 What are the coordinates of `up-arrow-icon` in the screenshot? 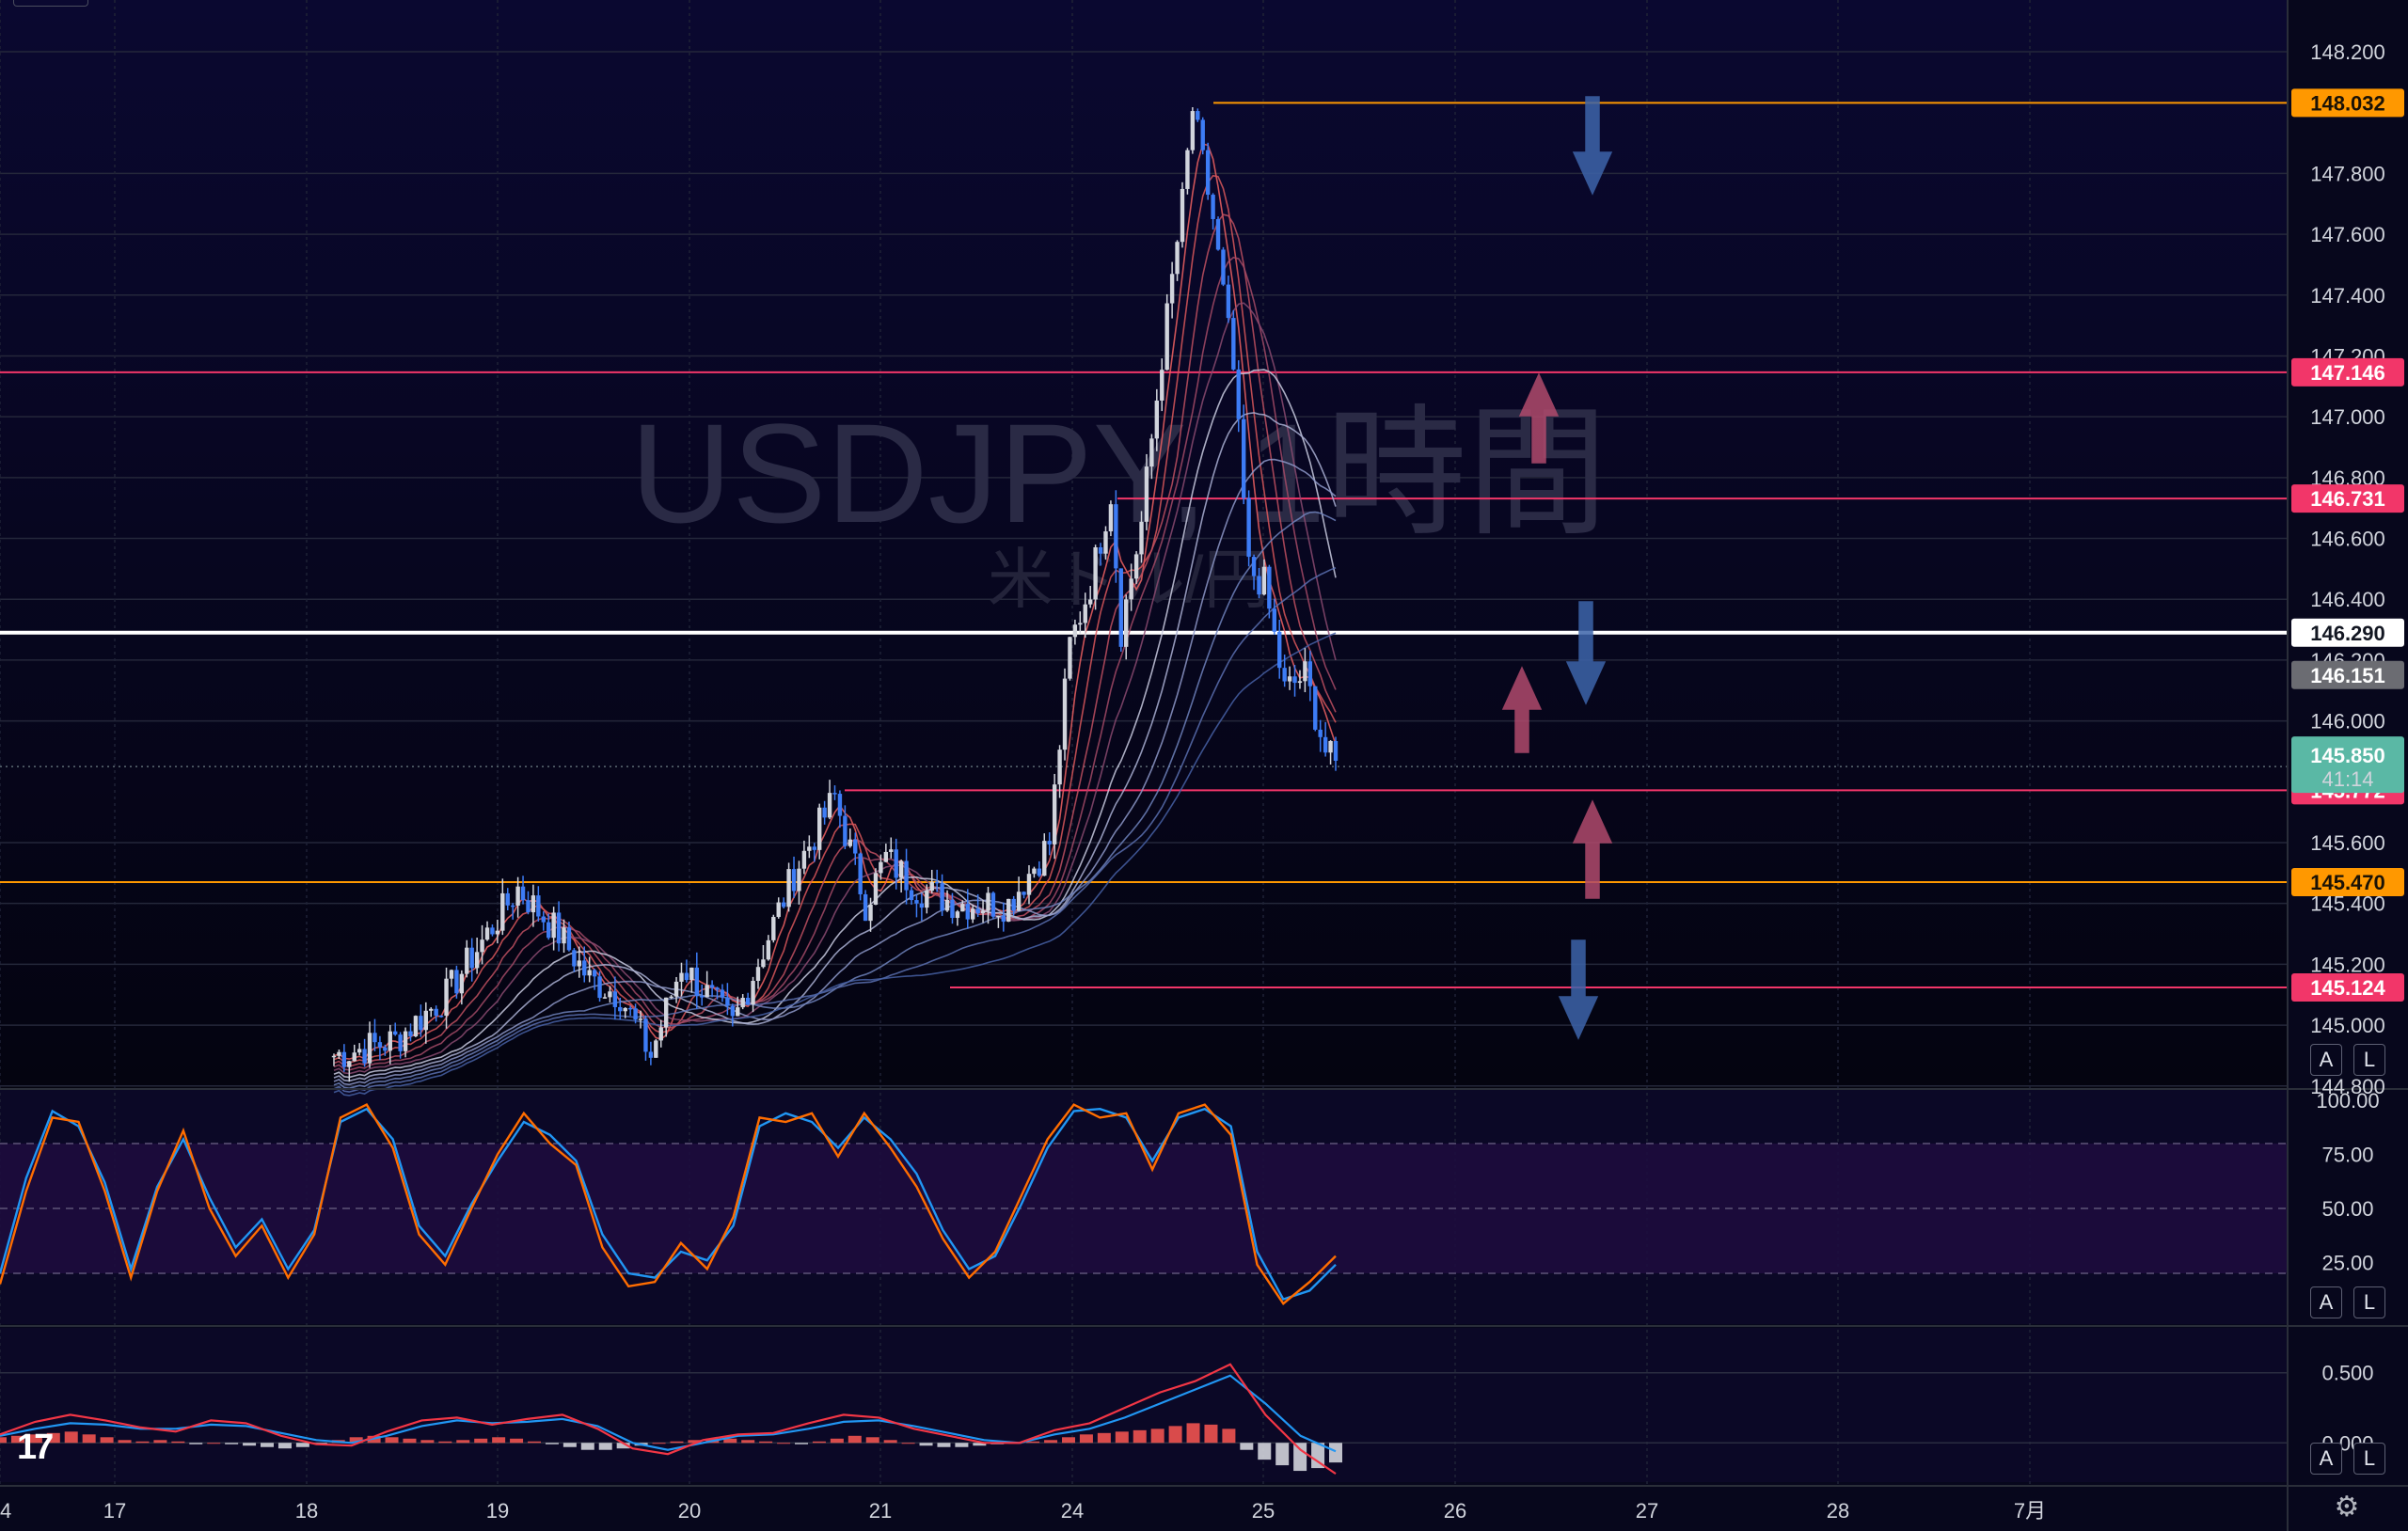 It's located at (1593, 849).